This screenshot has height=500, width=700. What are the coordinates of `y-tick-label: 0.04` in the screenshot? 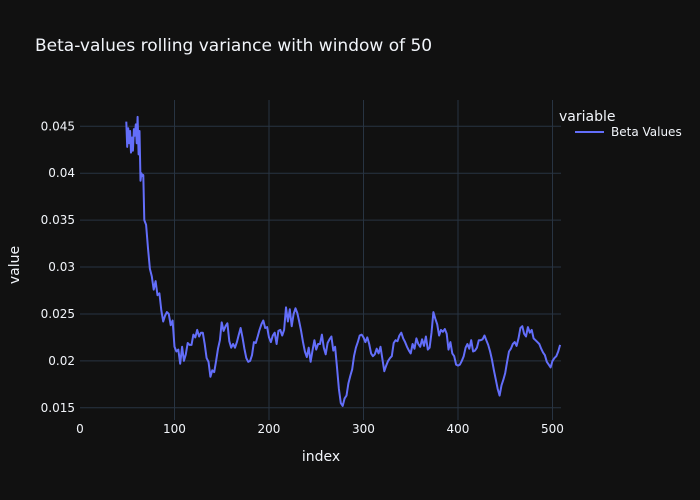 It's located at (61, 173).